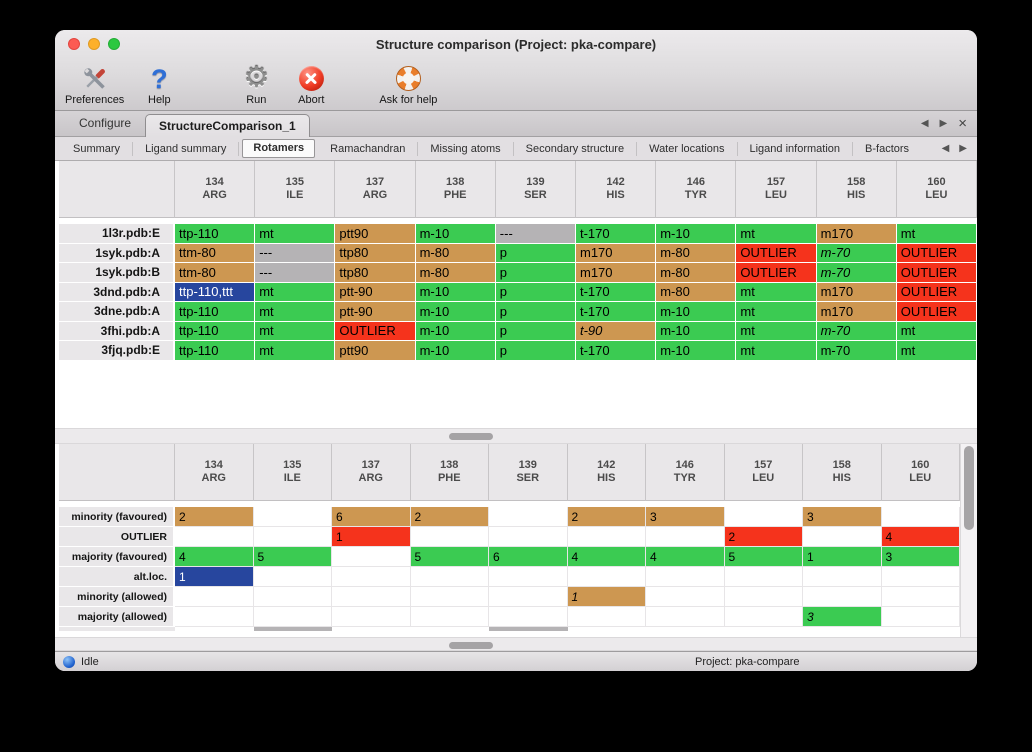  Describe the element at coordinates (295, 312) in the screenshot. I see `rotamer-cell-3dne-pdb-a-135: mt` at that location.